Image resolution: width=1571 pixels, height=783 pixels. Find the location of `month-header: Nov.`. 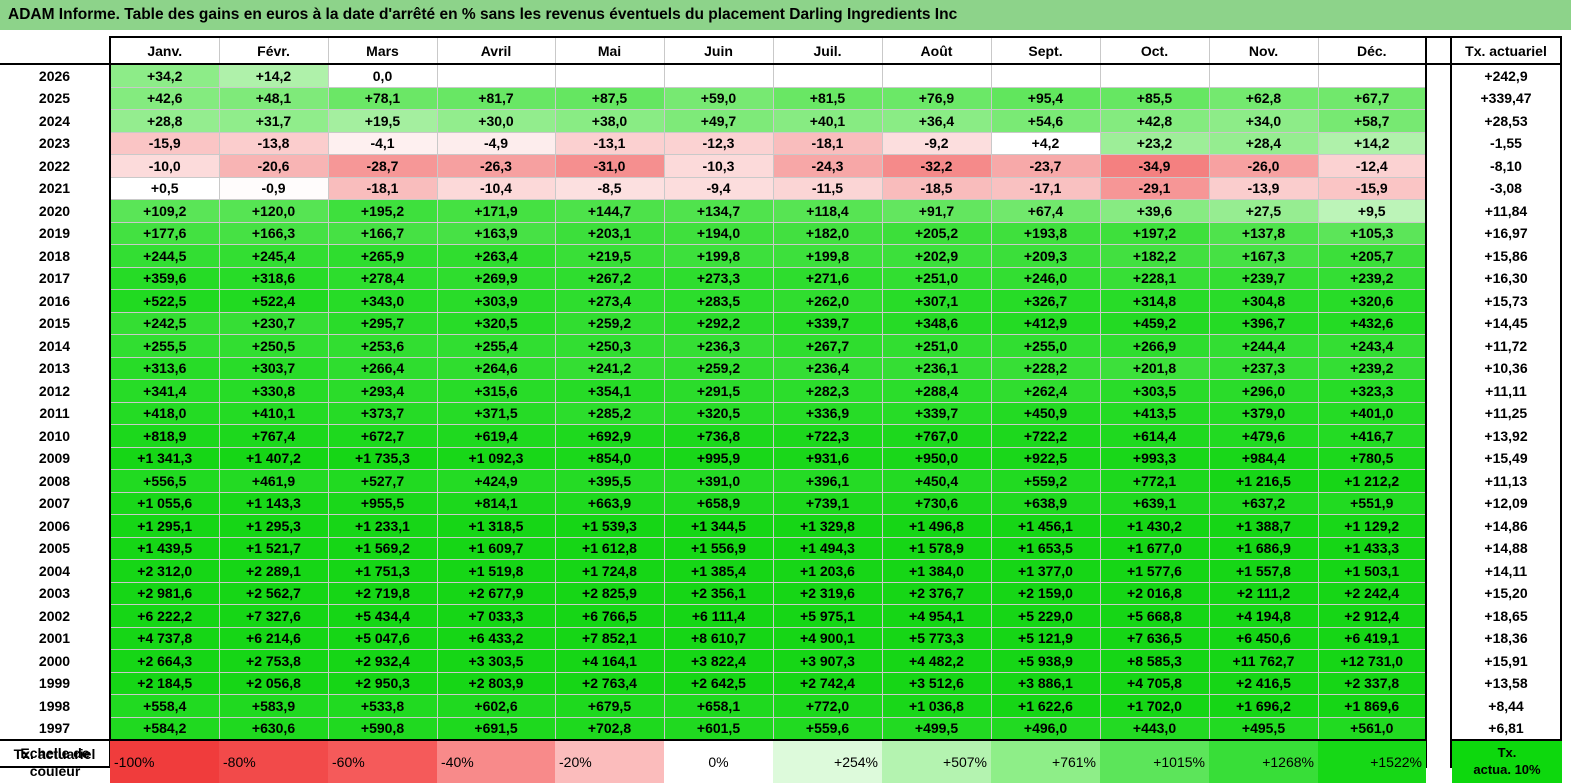

month-header: Nov. is located at coordinates (1263, 50).